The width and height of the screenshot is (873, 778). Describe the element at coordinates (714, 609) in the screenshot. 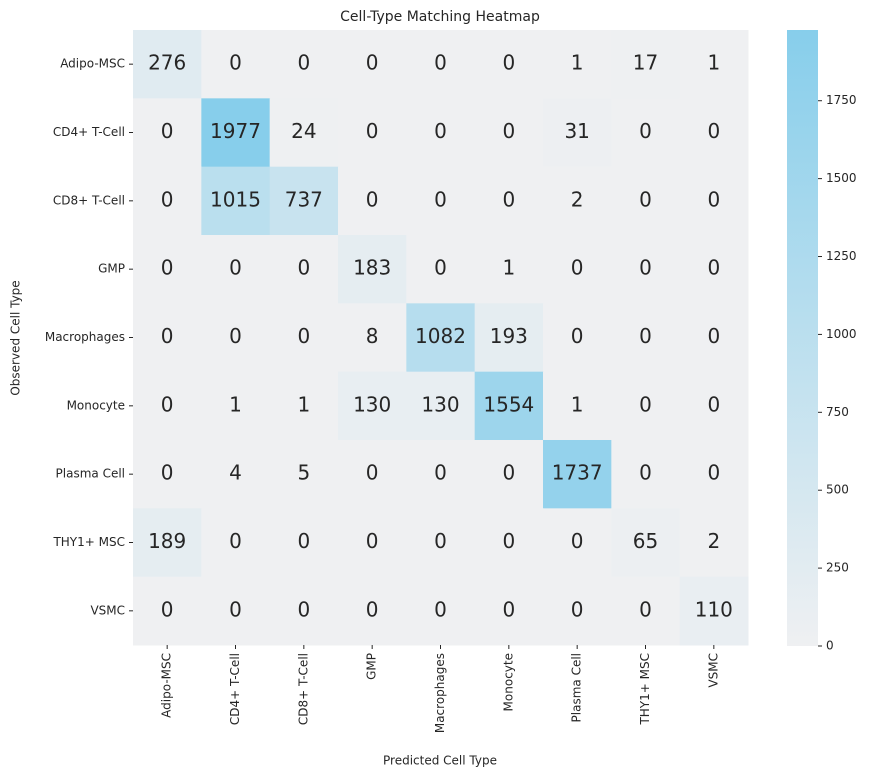

I see `cell-label: 110` at that location.